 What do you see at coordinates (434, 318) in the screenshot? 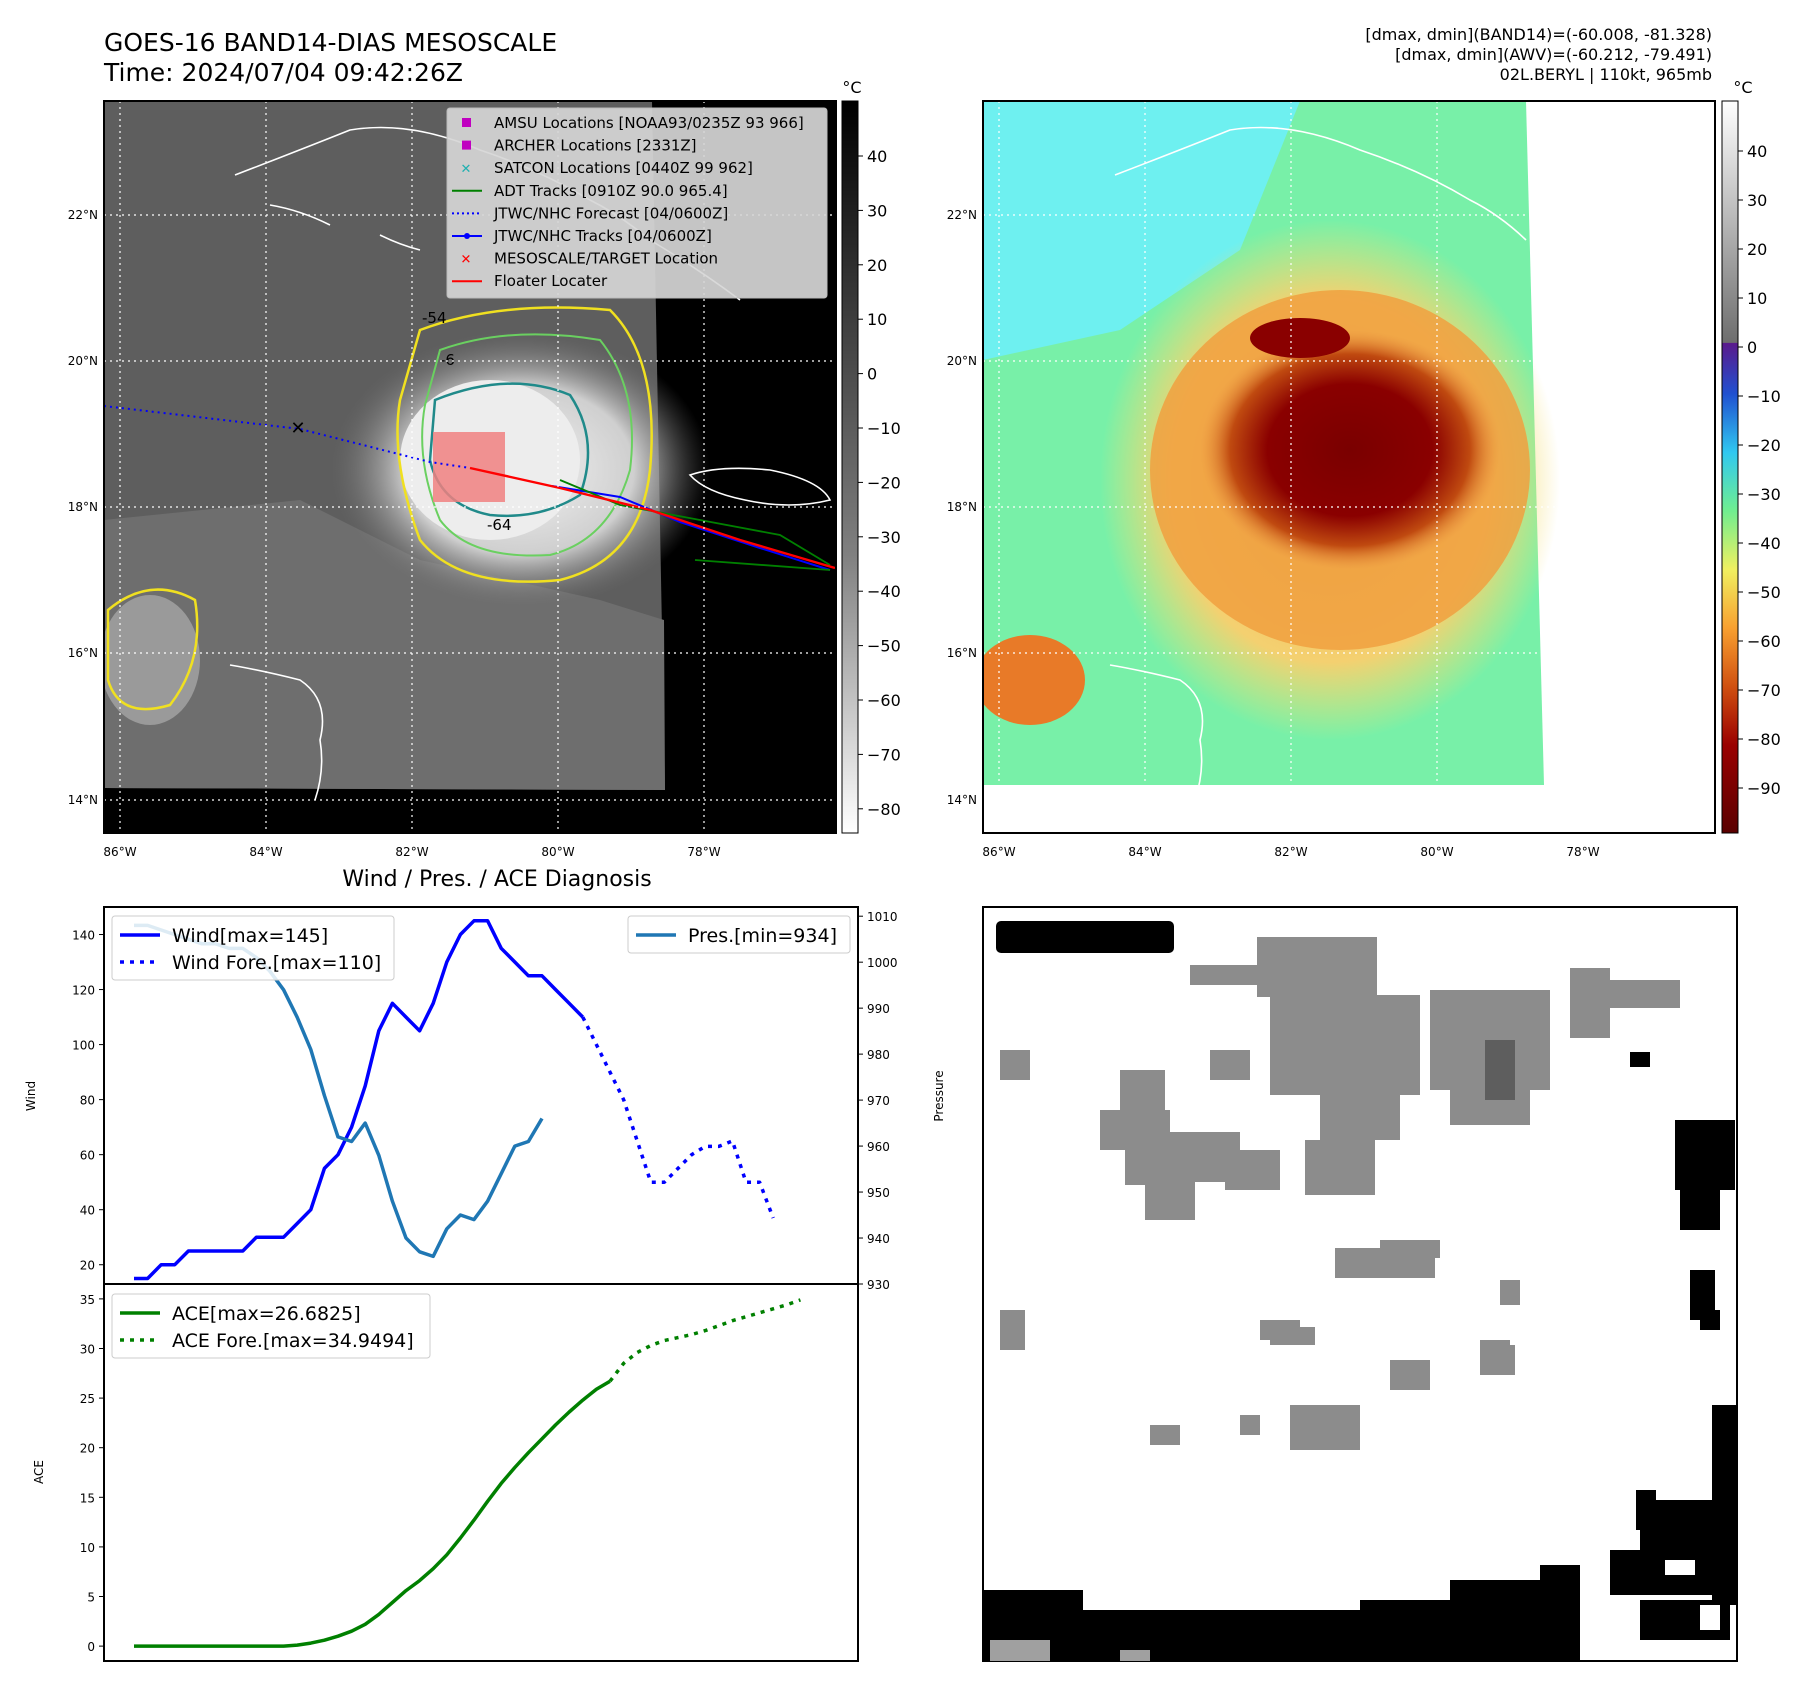
I see `contour-label-1: -54` at bounding box center [434, 318].